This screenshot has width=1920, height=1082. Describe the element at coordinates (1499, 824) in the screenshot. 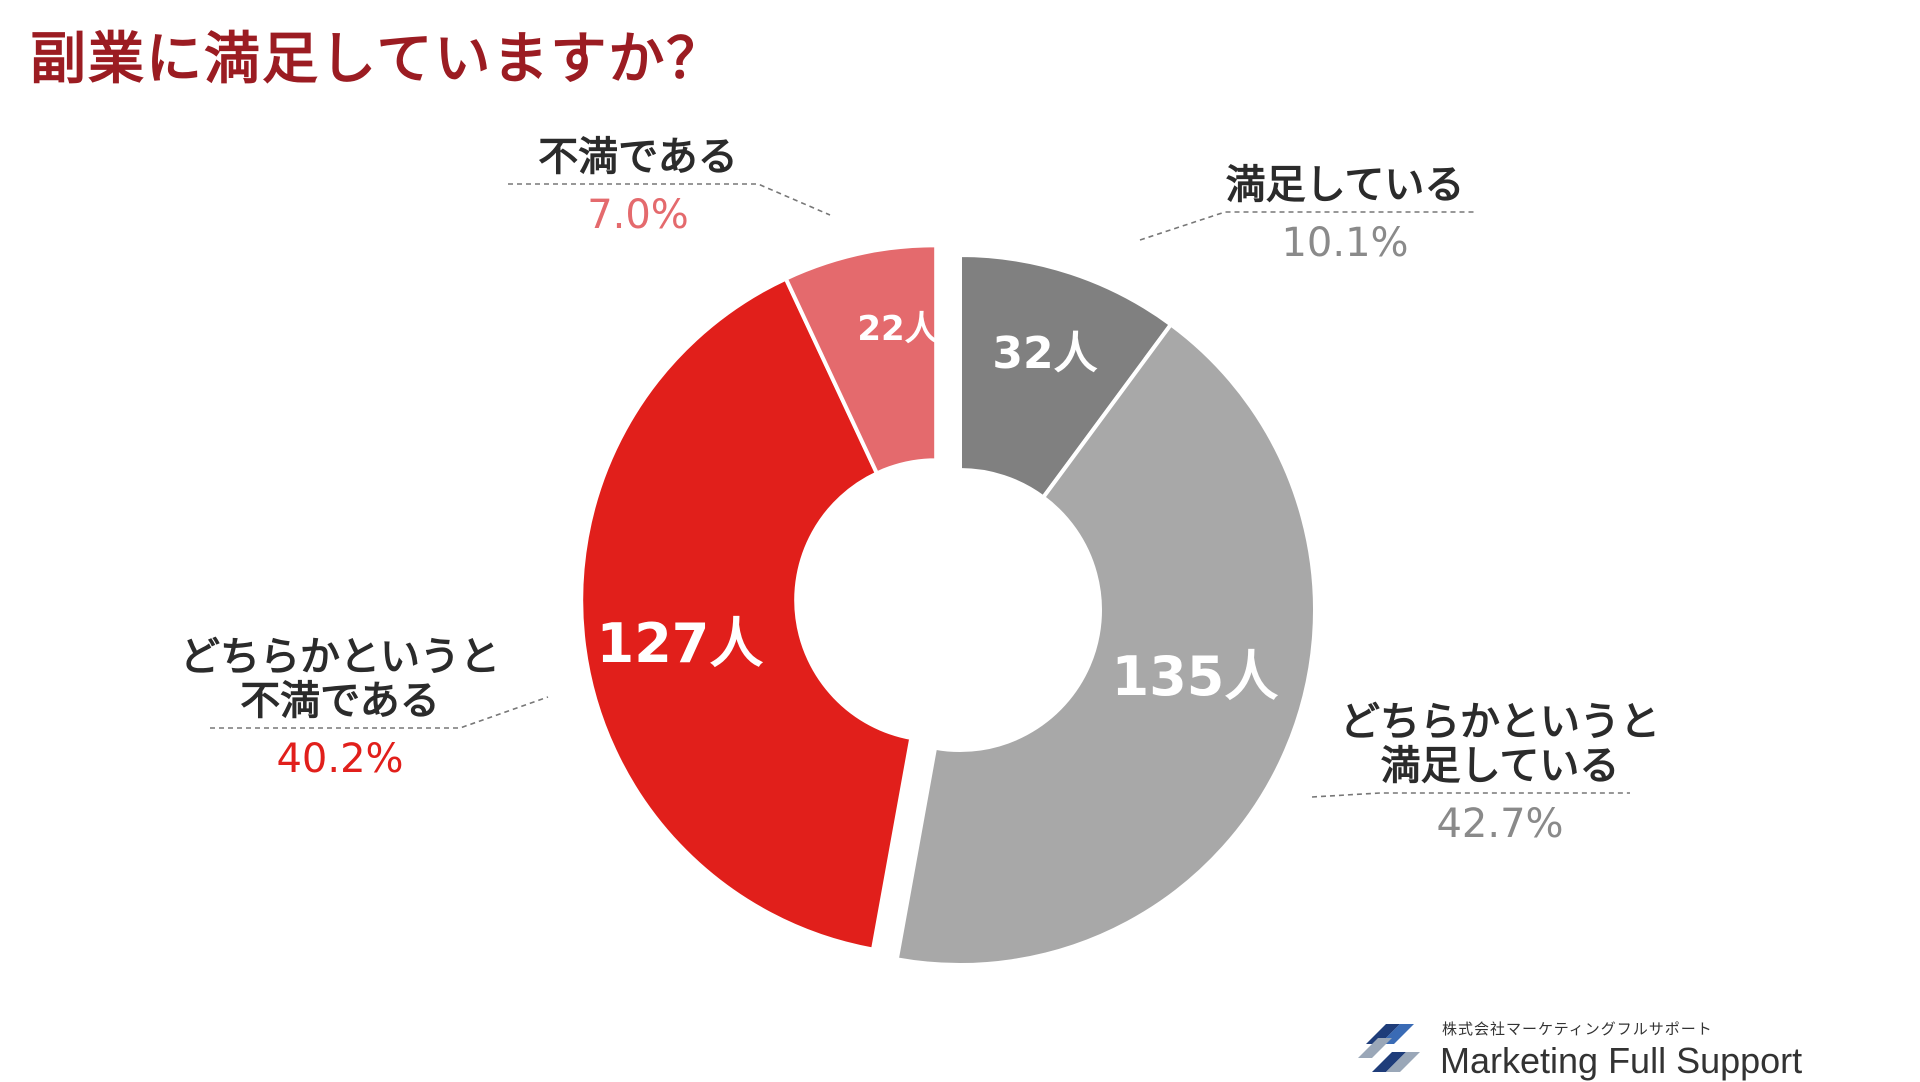

I see `slice-percent-label: 42.7%` at that location.